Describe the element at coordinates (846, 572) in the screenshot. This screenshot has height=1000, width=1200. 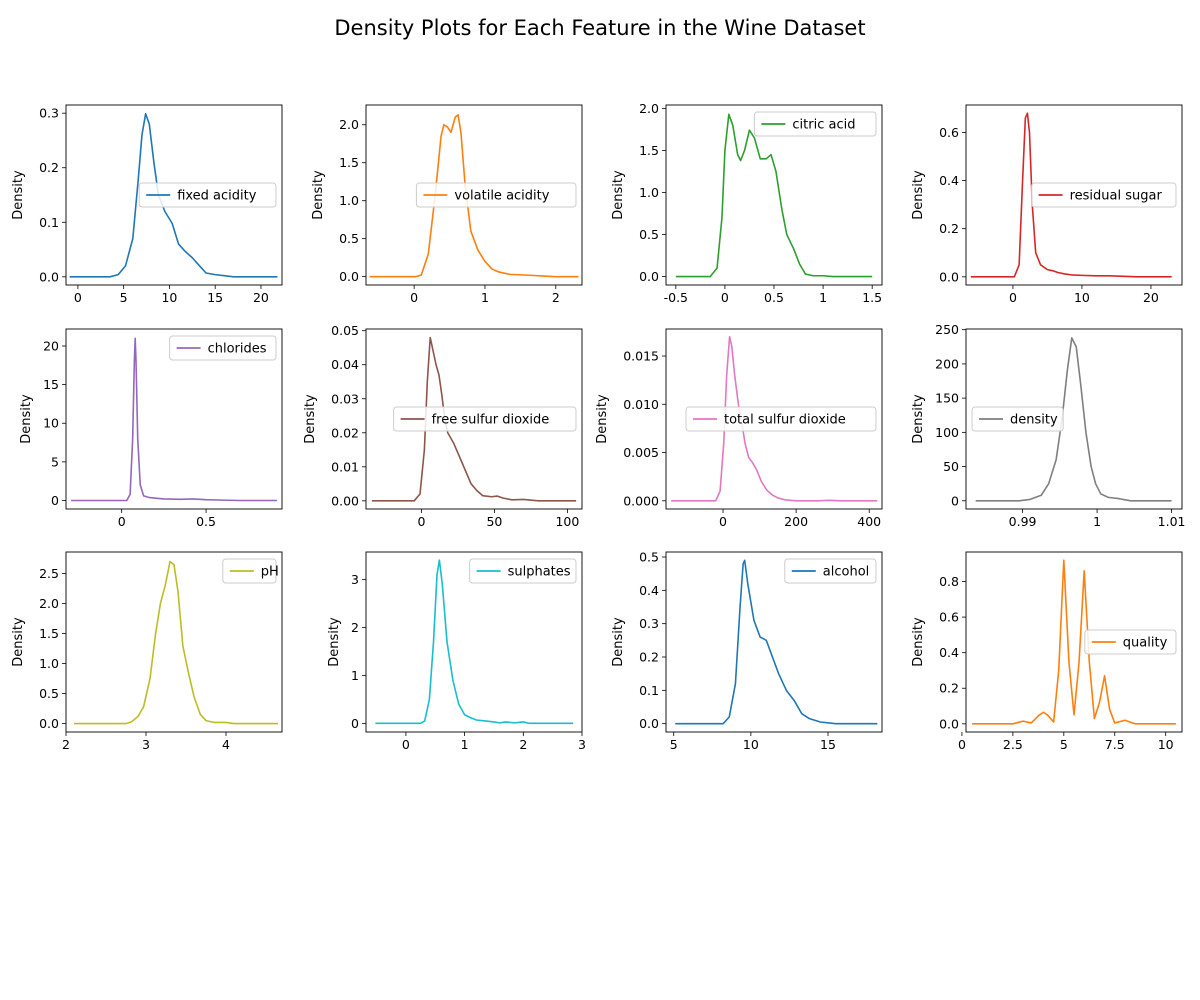
I see `legend-label: alcohol` at that location.